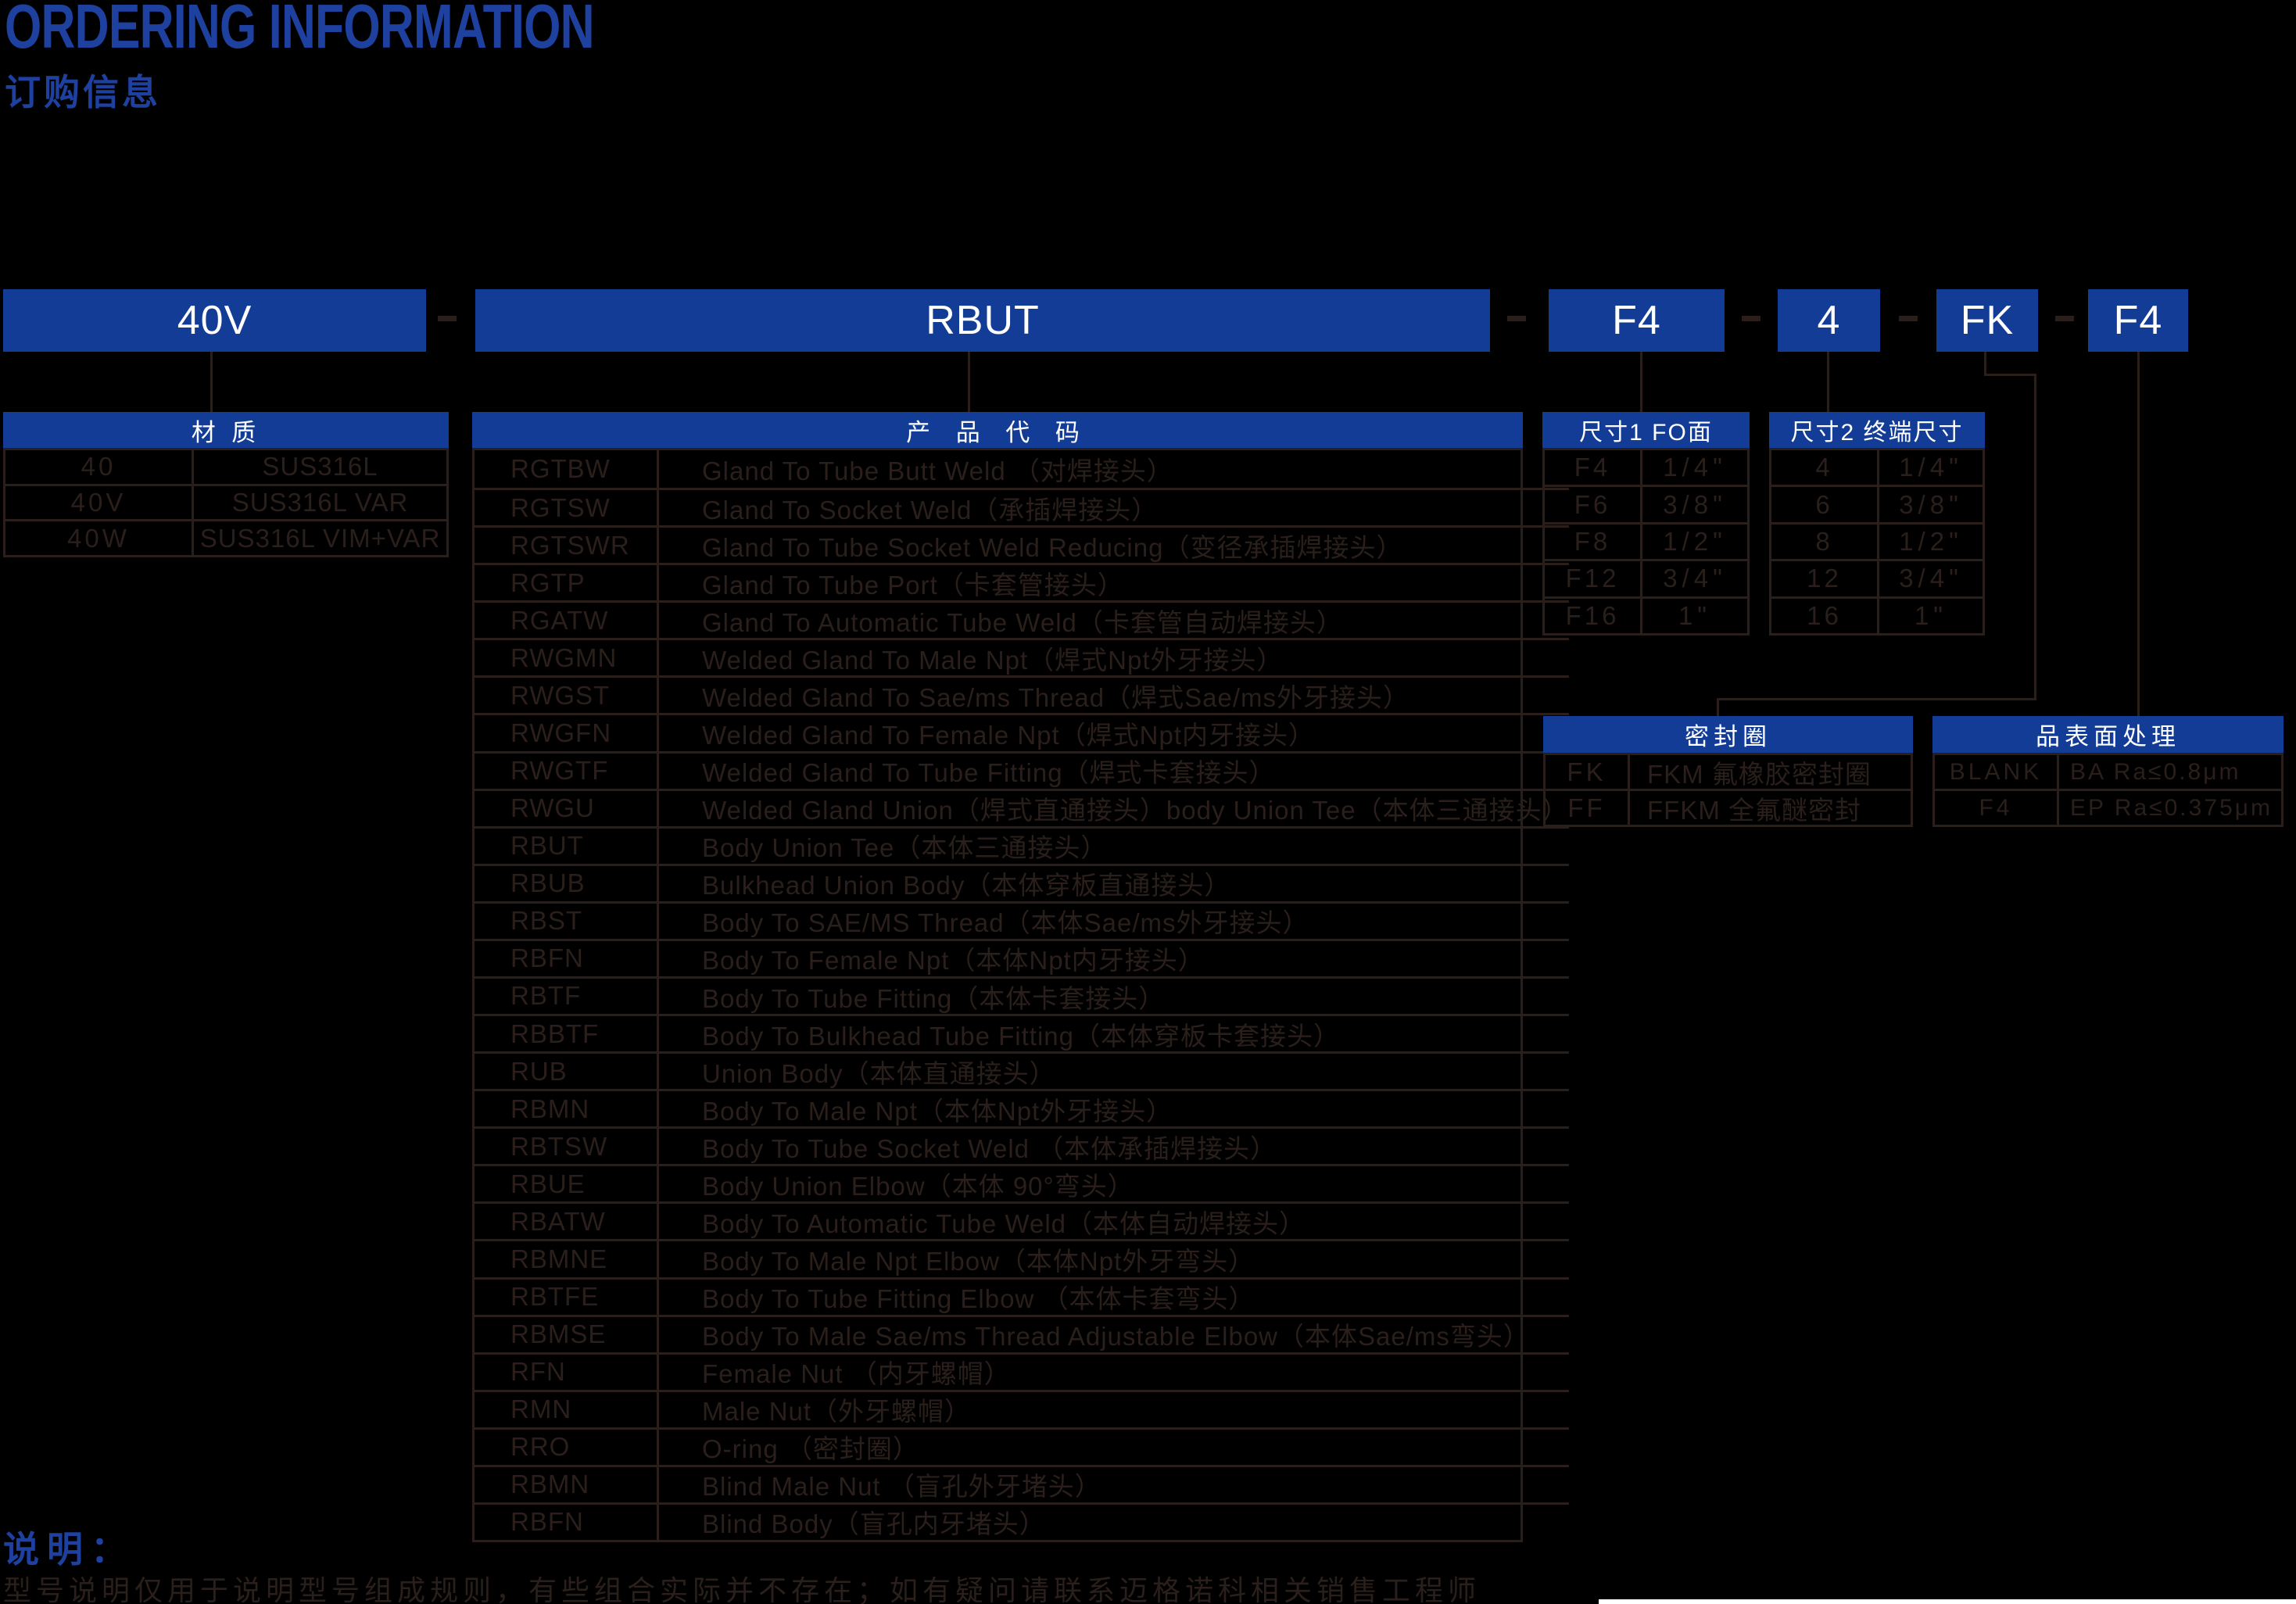 This screenshot has height=1604, width=2296. I want to click on product-code-cell: RWGMN, so click(567, 658).